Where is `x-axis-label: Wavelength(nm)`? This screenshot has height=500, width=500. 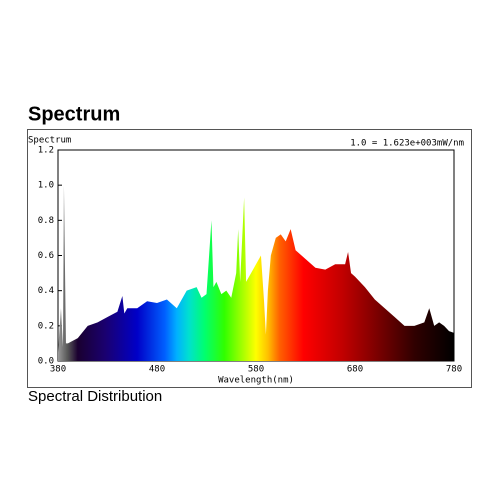 x-axis-label: Wavelength(nm) is located at coordinates (256, 381).